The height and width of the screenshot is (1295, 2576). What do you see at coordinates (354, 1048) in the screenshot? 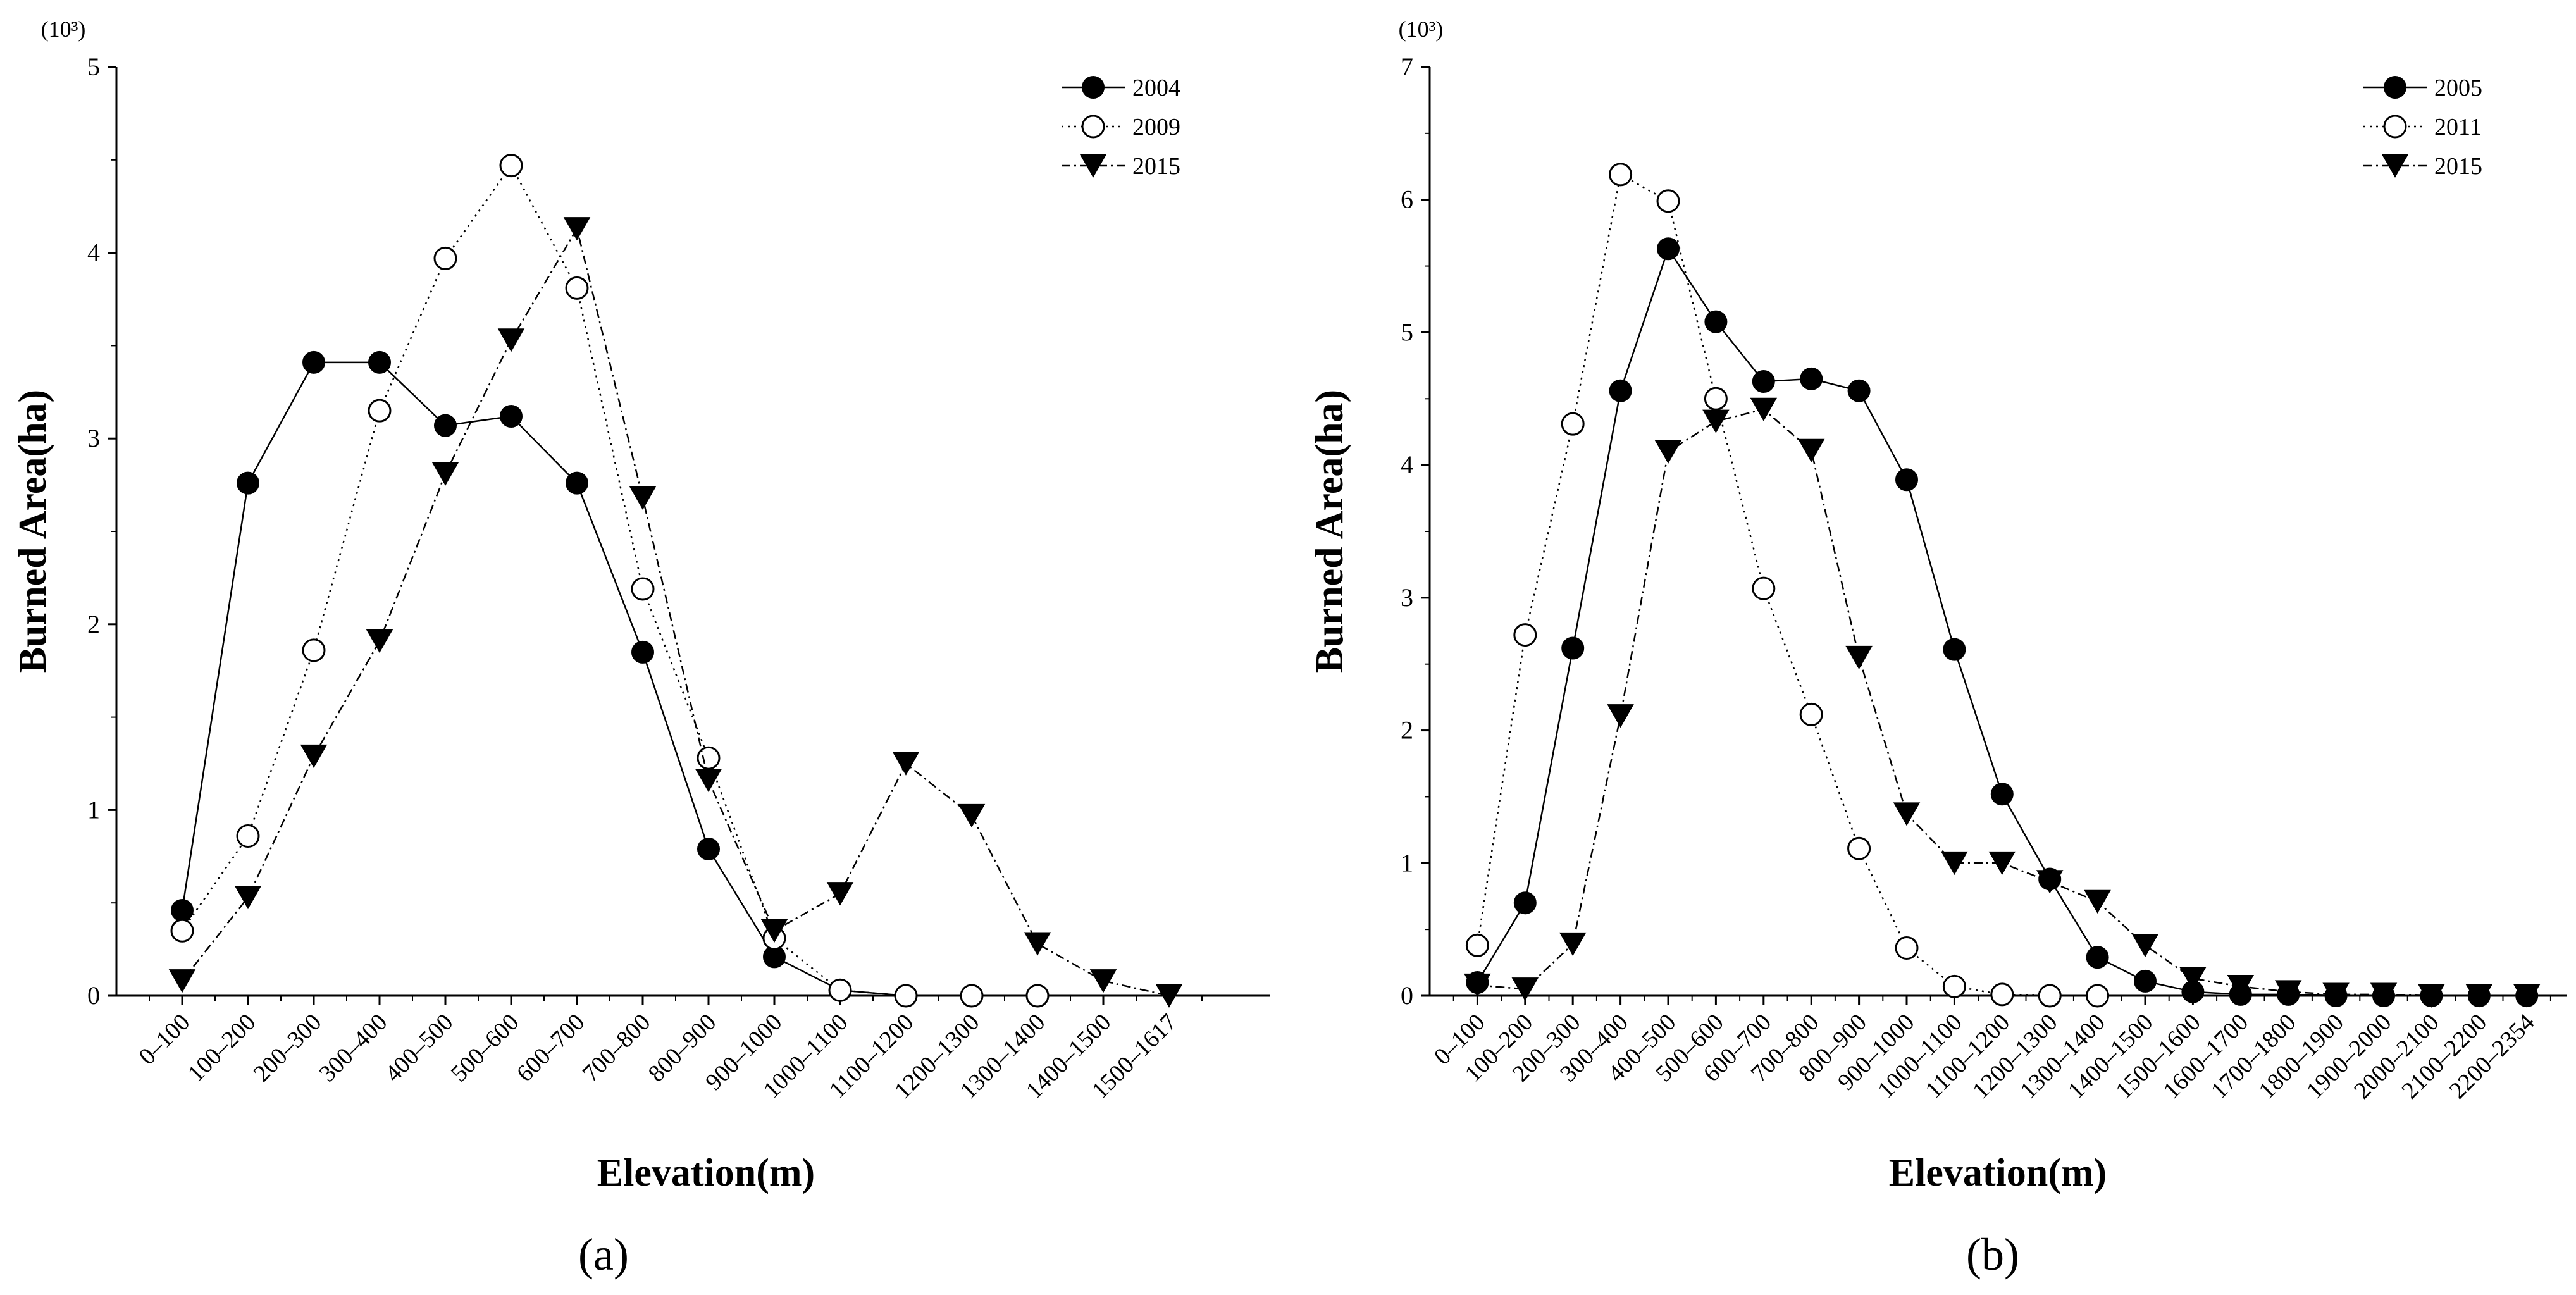
I see `x-tick-label: 300–400` at bounding box center [354, 1048].